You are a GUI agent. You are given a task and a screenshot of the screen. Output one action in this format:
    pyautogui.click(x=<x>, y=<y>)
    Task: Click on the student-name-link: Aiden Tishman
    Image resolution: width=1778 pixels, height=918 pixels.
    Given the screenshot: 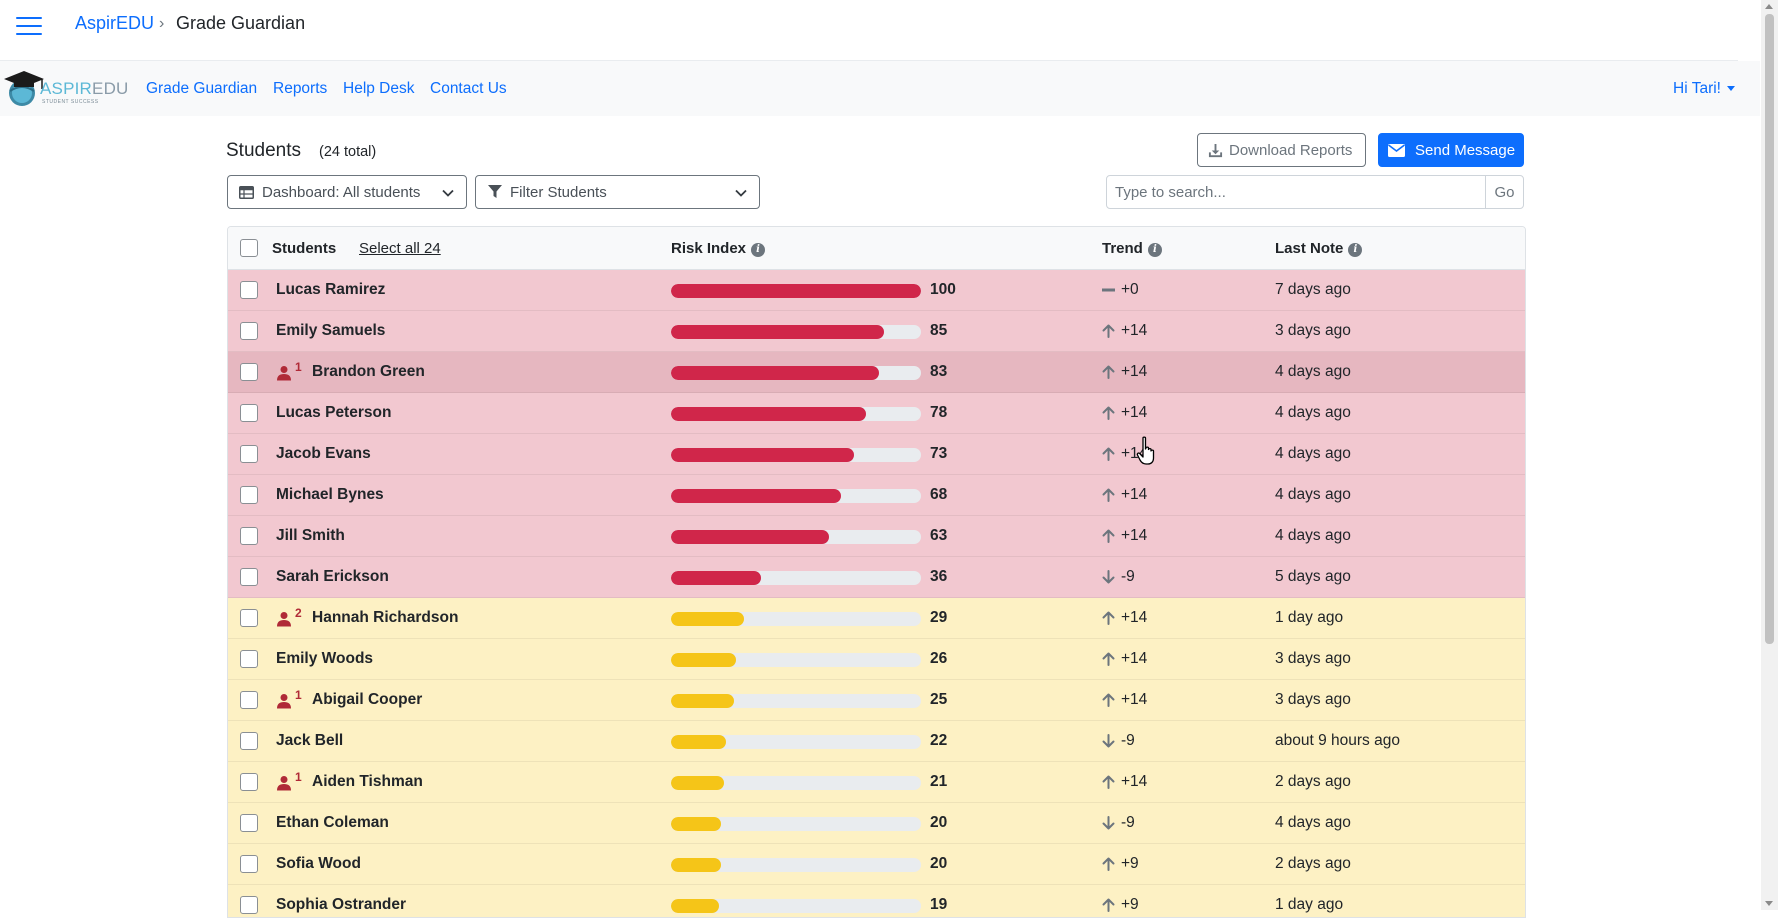 What is the action you would take?
    pyautogui.click(x=367, y=781)
    